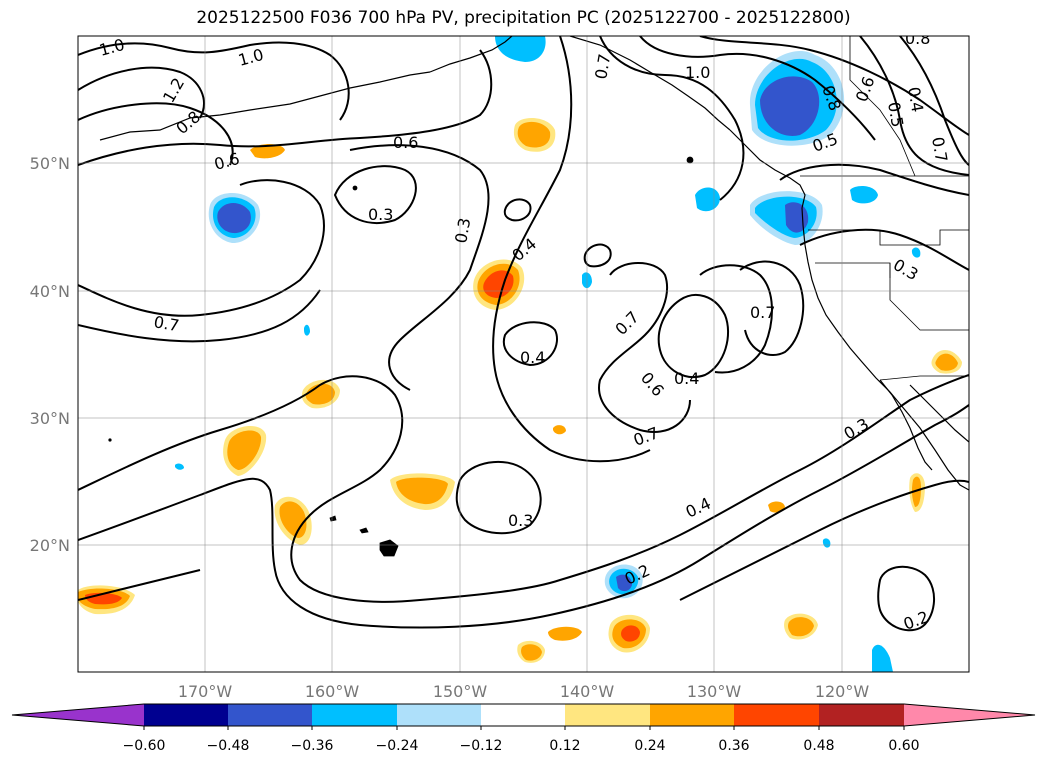 Image resolution: width=1047 pixels, height=765 pixels. Describe the element at coordinates (917, 38) in the screenshot. I see `contour-label: 0.8` at that location.